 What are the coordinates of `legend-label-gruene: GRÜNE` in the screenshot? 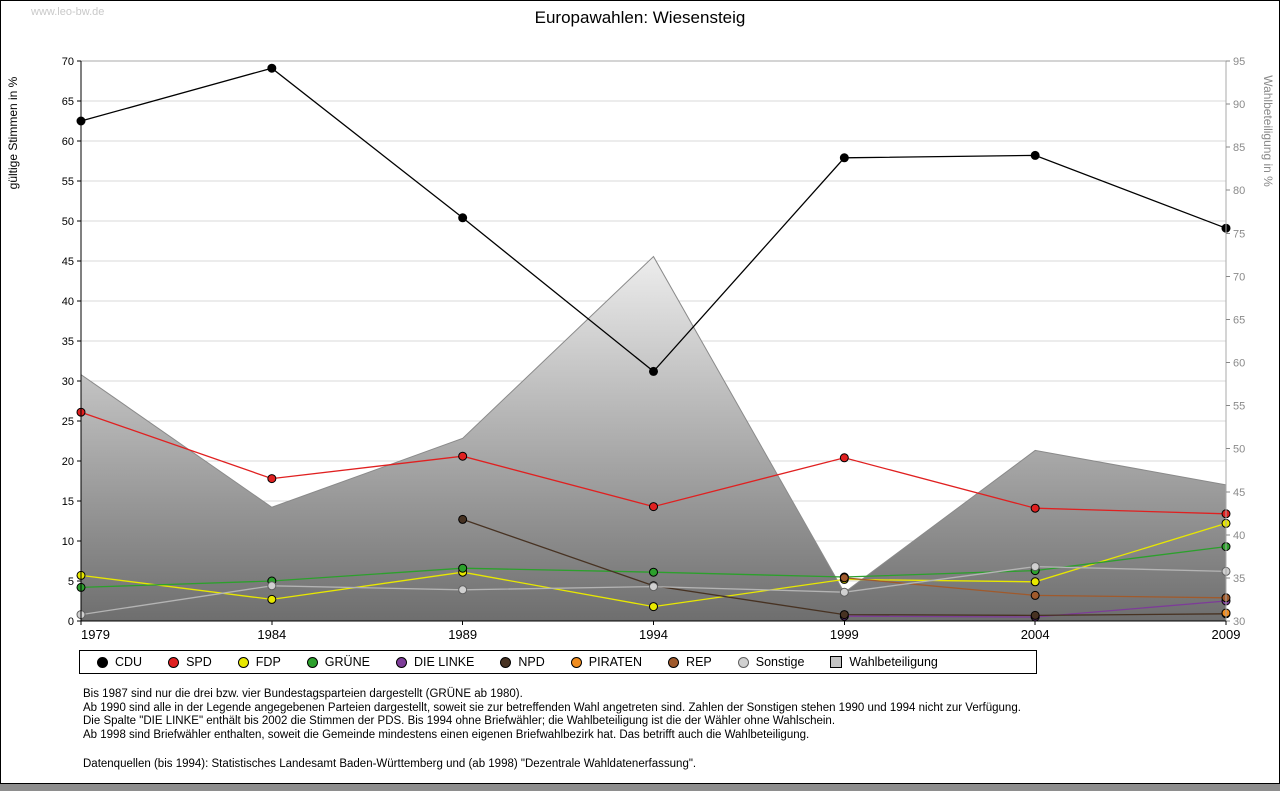 It's located at (347, 662).